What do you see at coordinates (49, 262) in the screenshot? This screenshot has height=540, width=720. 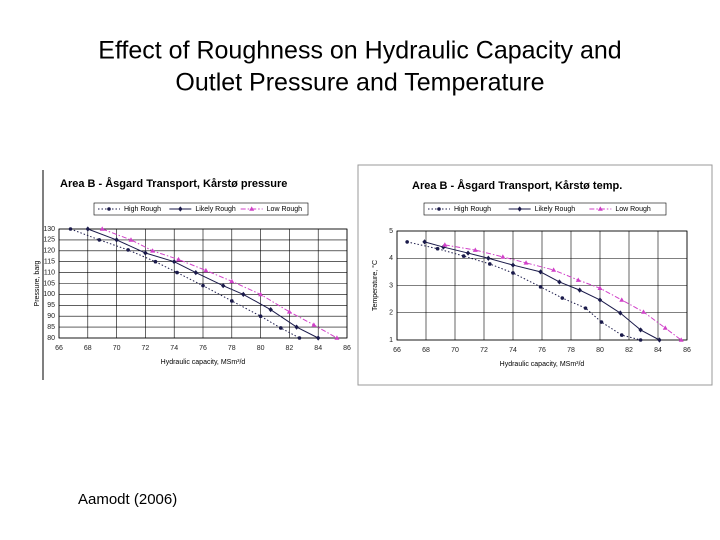 I see `y-tick-label: 115` at bounding box center [49, 262].